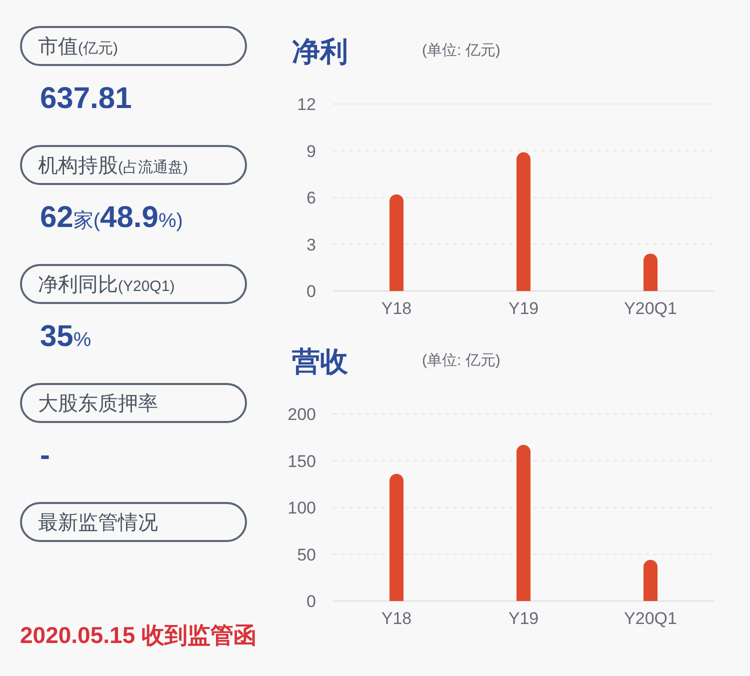  What do you see at coordinates (86, 98) in the screenshot?
I see `text: 637.81` at bounding box center [86, 98].